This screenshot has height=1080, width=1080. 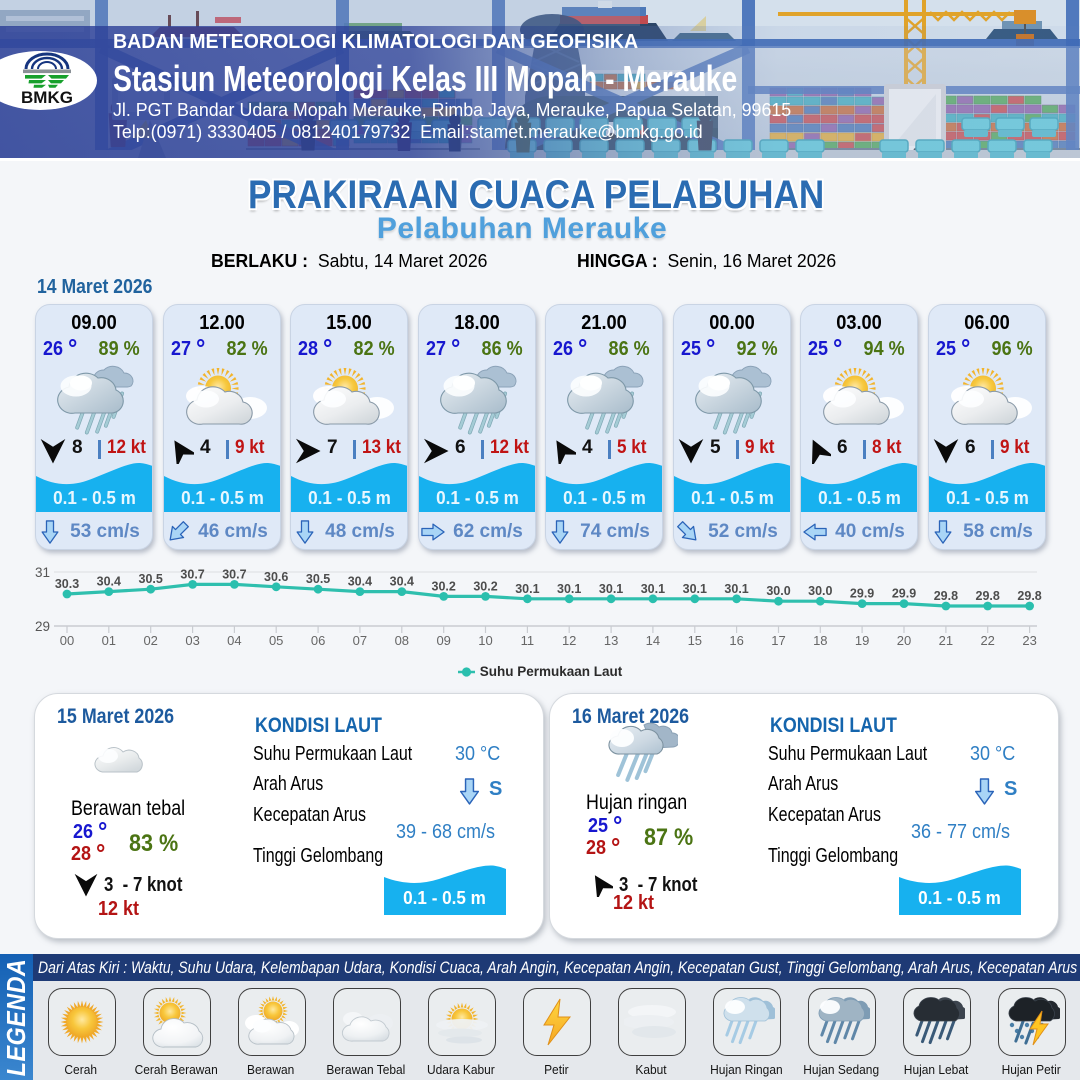 I want to click on svg-text: 21, so click(x=946, y=640).